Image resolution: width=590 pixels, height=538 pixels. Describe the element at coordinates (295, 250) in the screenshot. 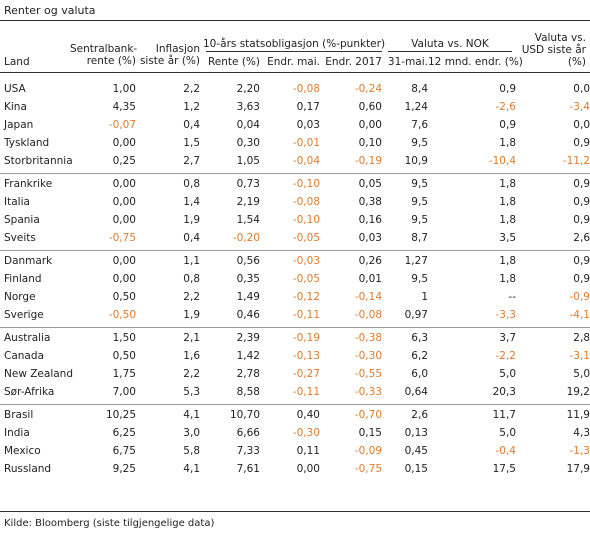

I see `group-separator-line` at that location.